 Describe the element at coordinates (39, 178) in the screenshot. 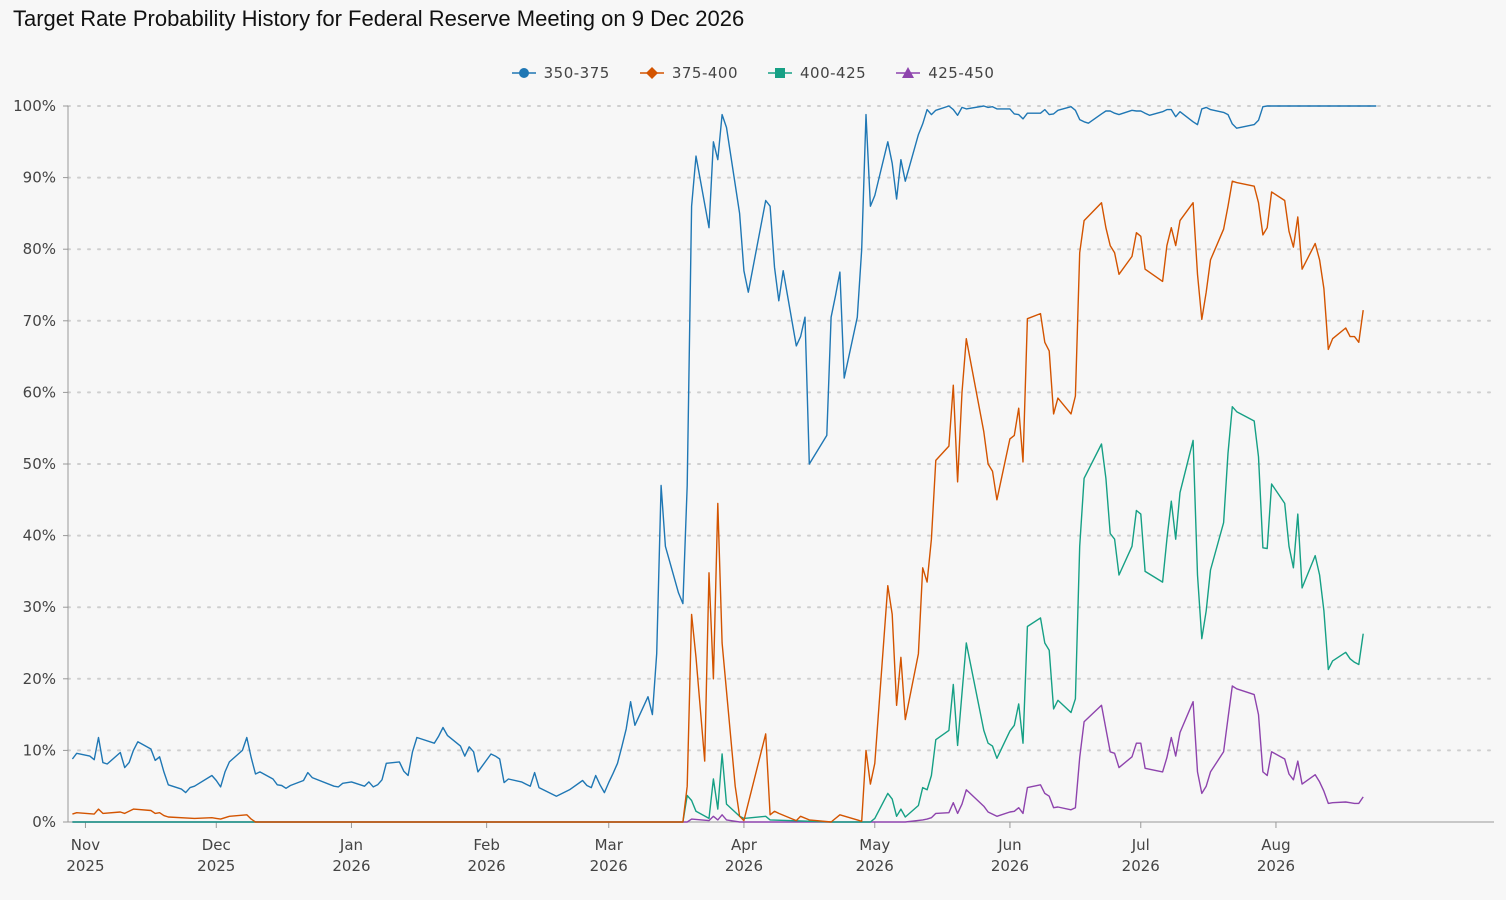

I see `y-tick-label: 90%` at that location.